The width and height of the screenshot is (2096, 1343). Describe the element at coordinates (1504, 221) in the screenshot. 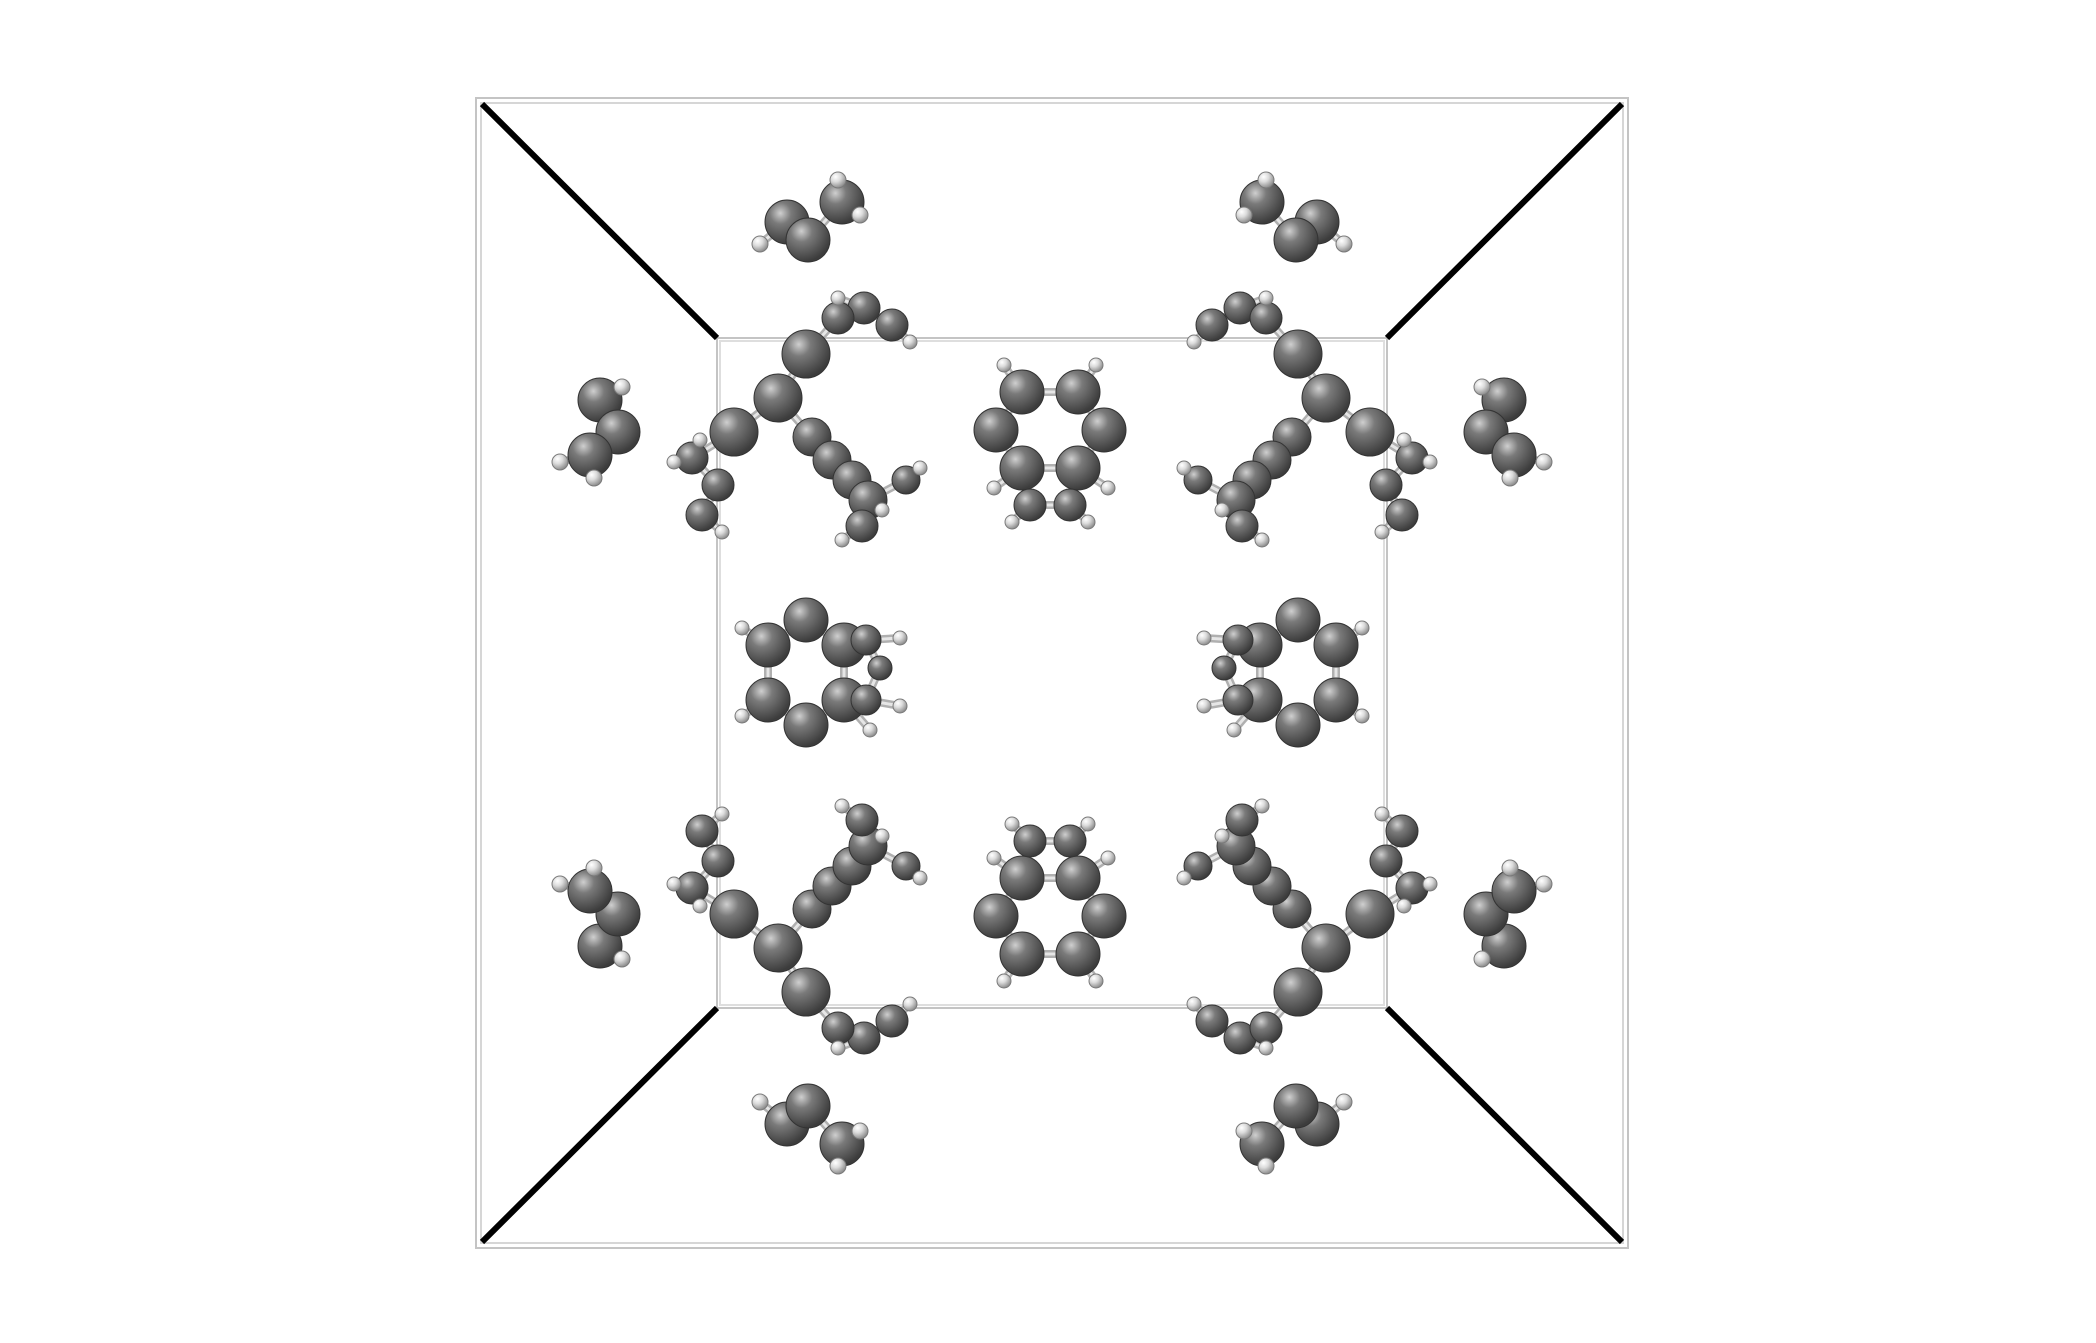

I see `cell-diagonal-top-right` at that location.